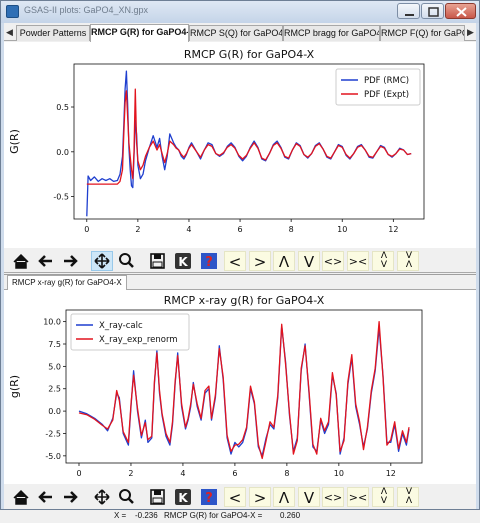 The height and width of the screenshot is (523, 480). I want to click on arrow-right-icon: ▶, so click(470, 32).